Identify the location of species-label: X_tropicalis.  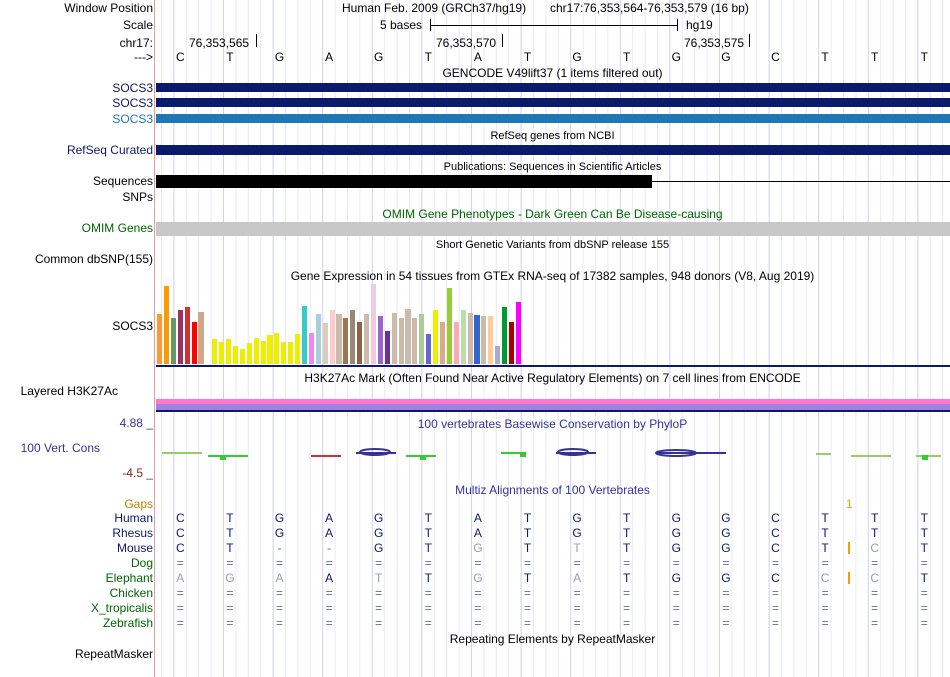
(121, 608).